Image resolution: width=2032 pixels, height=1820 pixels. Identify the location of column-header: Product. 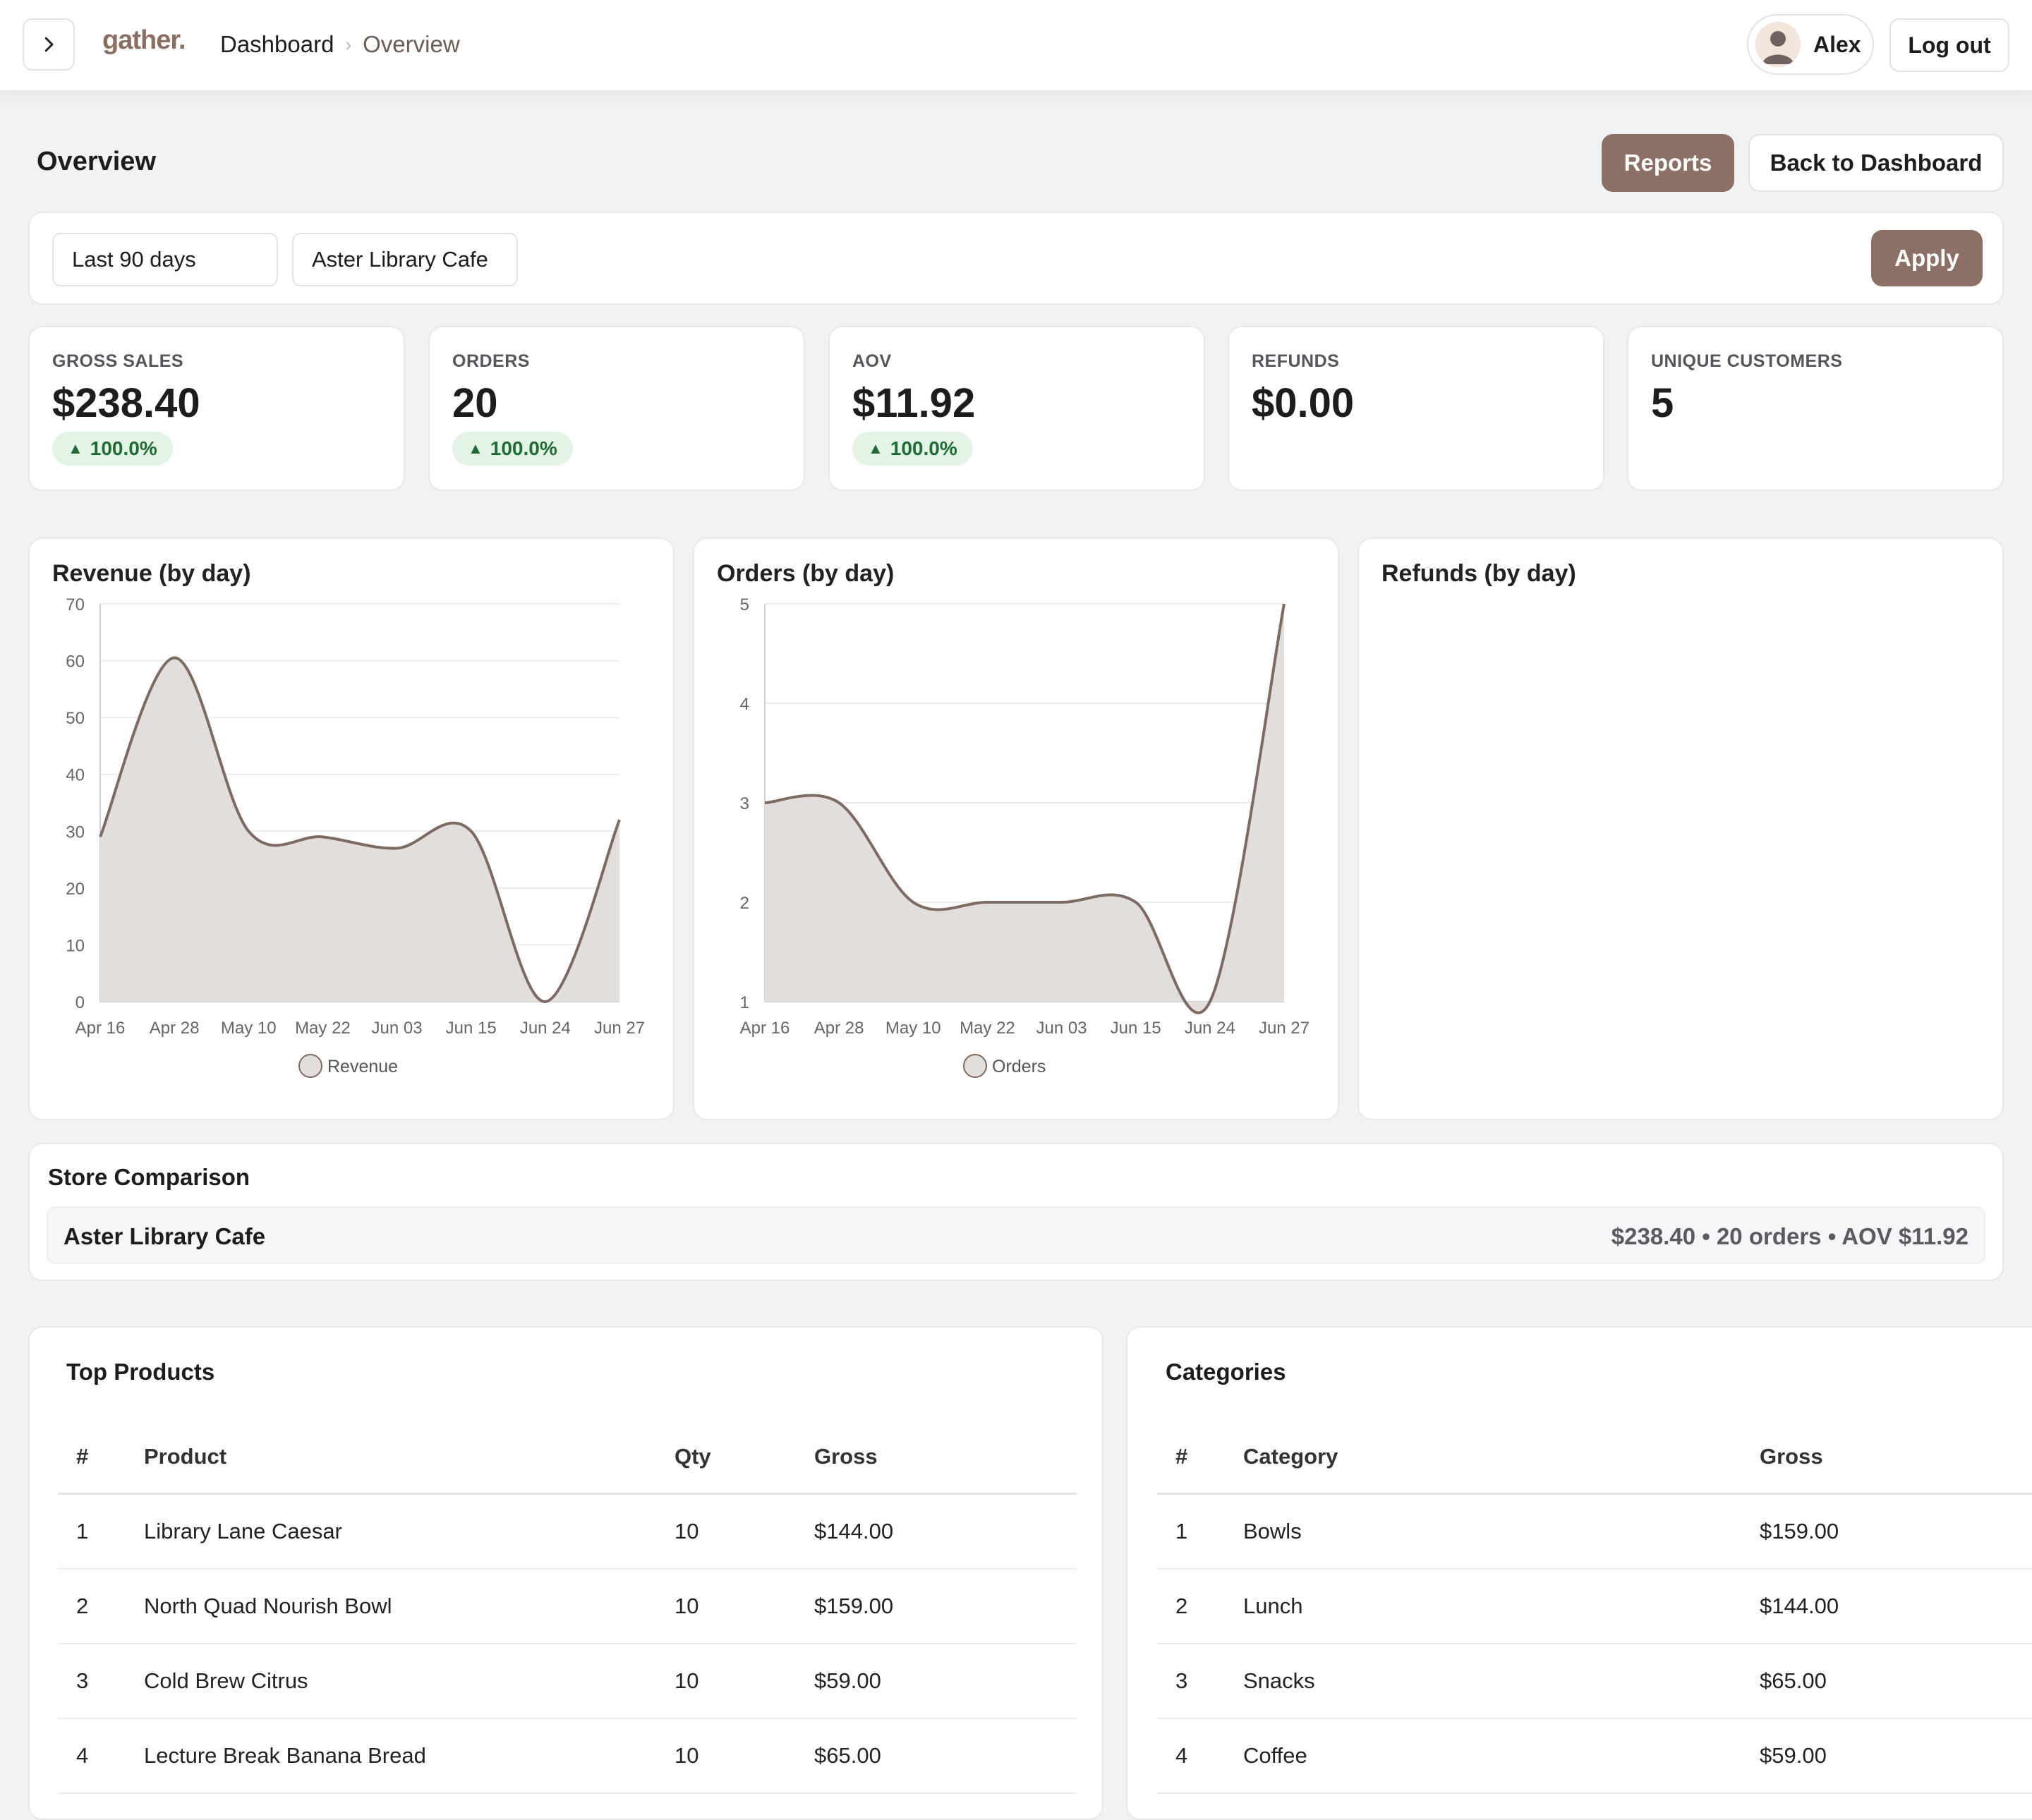
(409, 1458).